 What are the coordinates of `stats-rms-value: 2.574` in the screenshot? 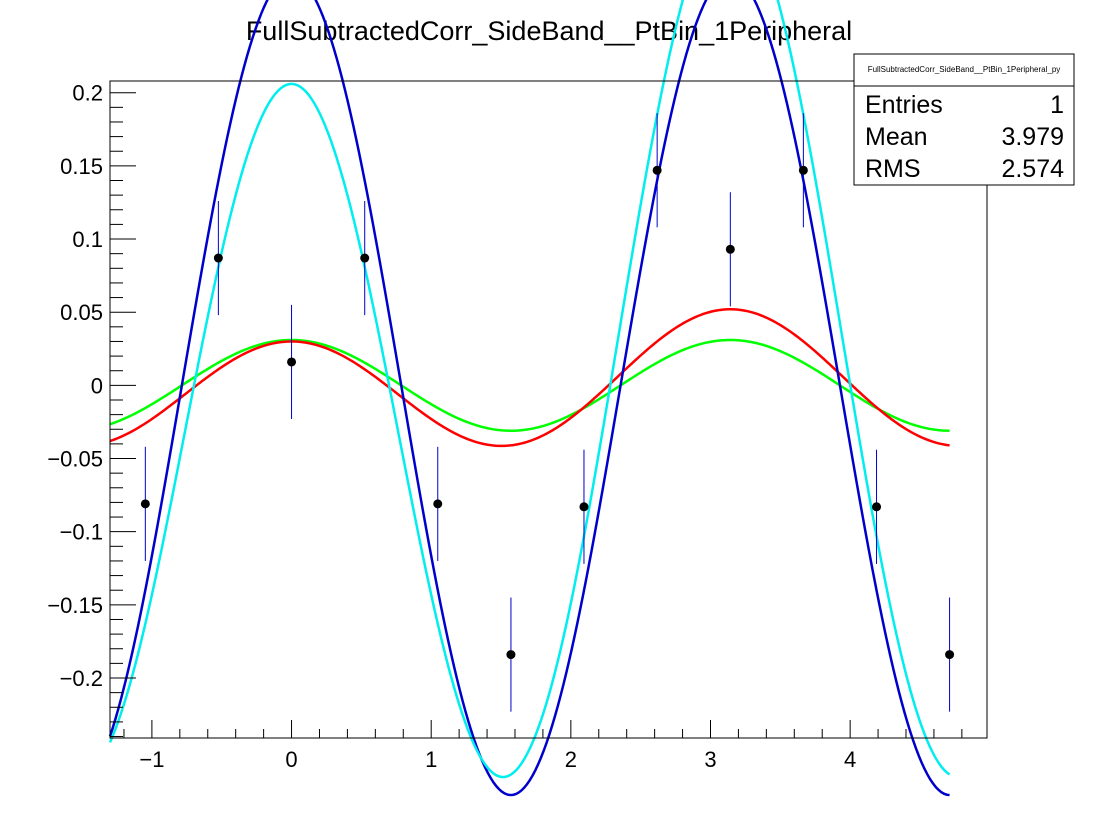 It's located at (1032, 169).